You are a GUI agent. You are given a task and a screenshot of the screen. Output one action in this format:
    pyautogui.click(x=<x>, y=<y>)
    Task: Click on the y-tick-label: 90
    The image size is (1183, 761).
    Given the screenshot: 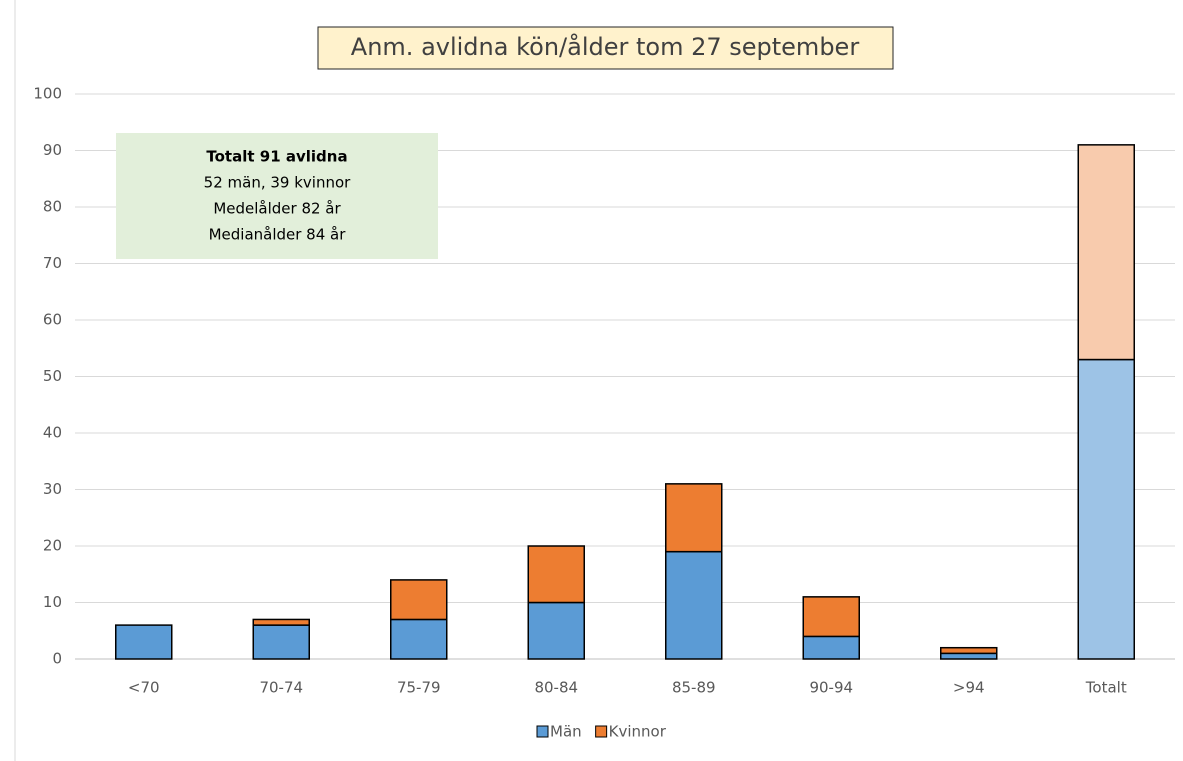 What is the action you would take?
    pyautogui.click(x=52, y=150)
    